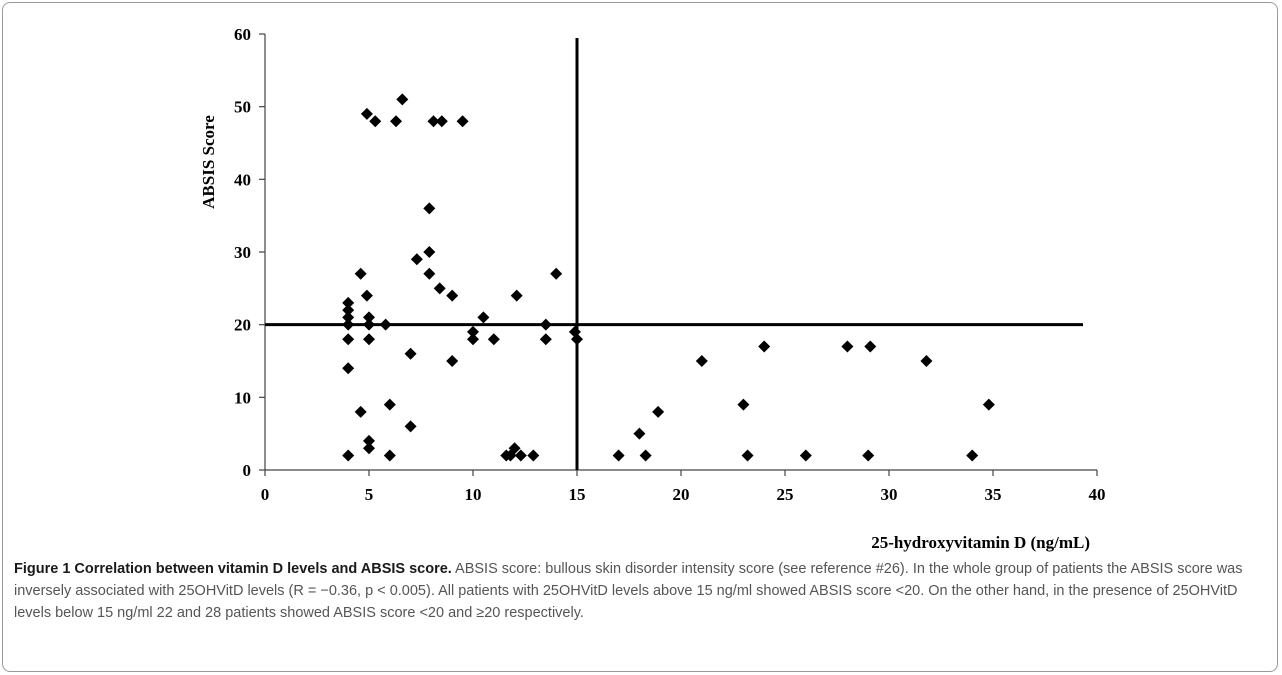 The width and height of the screenshot is (1282, 675). What do you see at coordinates (242, 252) in the screenshot?
I see `y-tick-label: 30` at bounding box center [242, 252].